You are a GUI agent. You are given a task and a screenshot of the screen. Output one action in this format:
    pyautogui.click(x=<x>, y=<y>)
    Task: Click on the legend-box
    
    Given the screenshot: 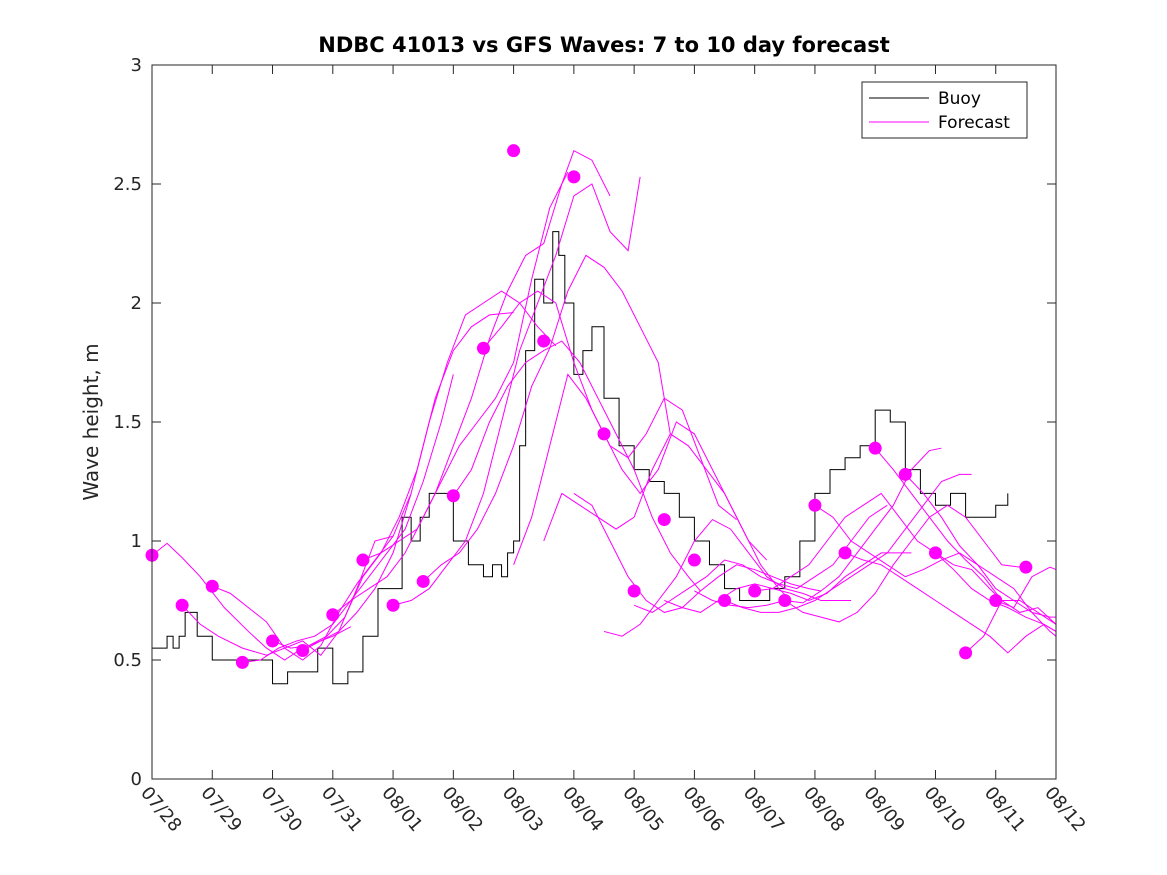 What is the action you would take?
    pyautogui.click(x=944, y=110)
    